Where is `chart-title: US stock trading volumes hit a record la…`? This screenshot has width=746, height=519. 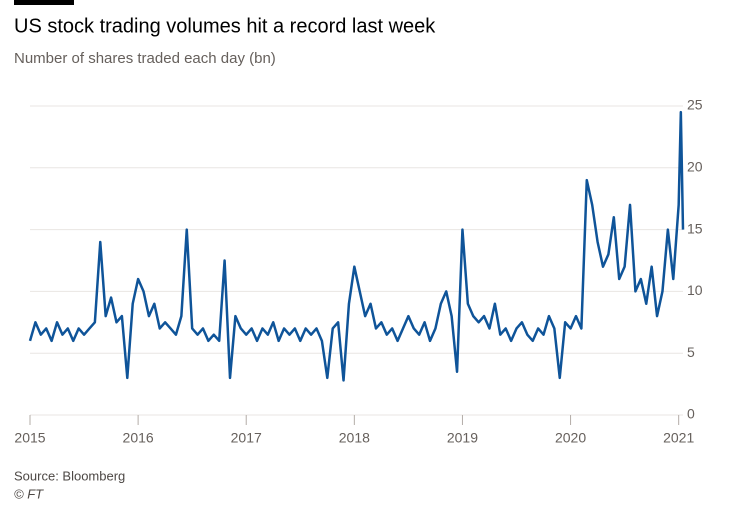 chart-title: US stock trading volumes hit a record la… is located at coordinates (225, 26).